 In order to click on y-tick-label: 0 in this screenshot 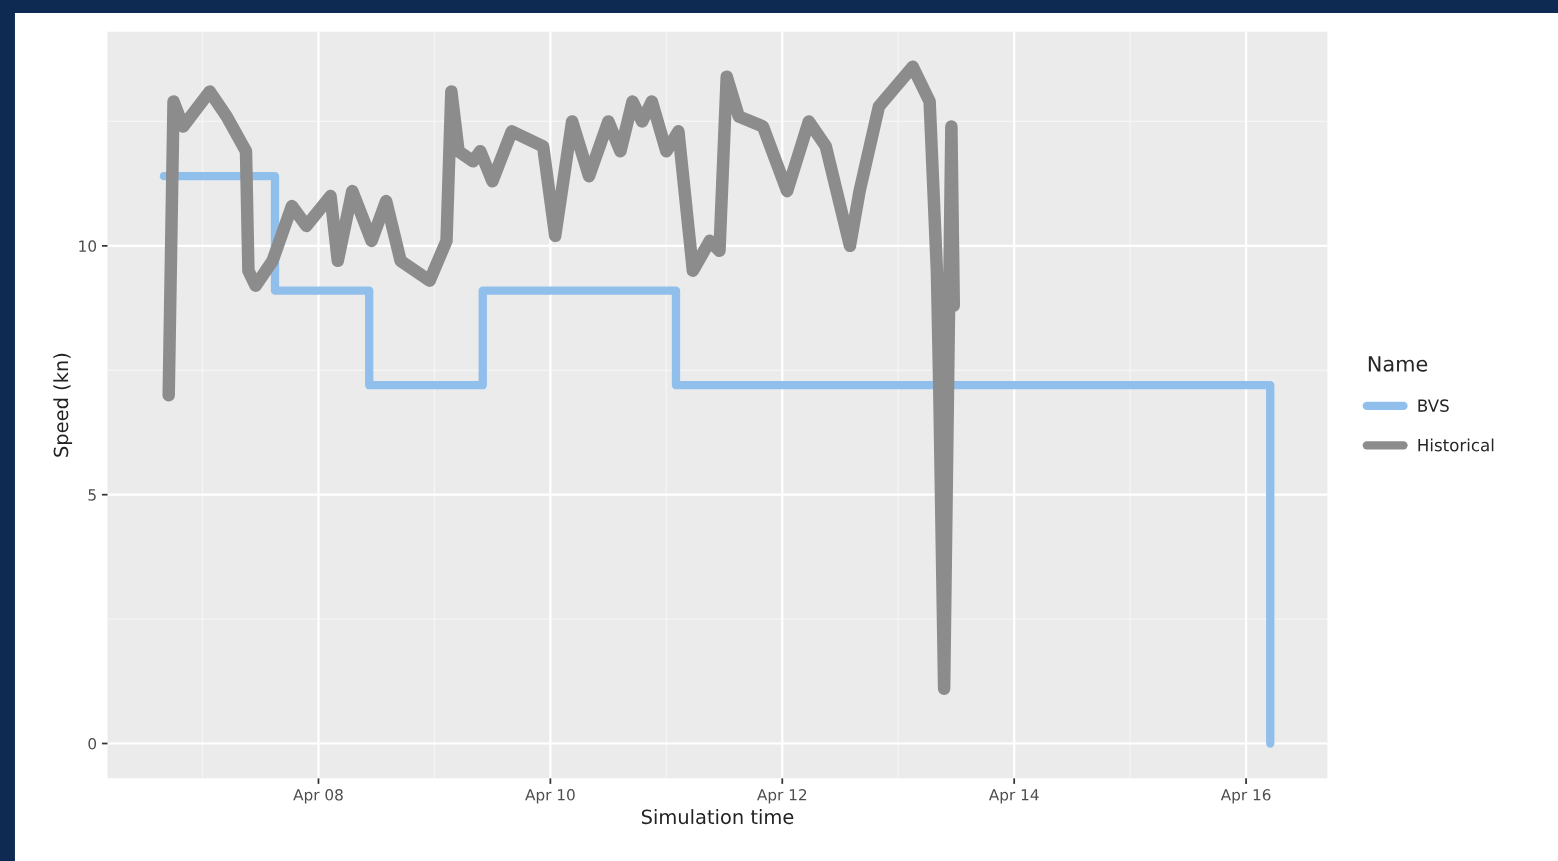, I will do `click(92, 743)`.